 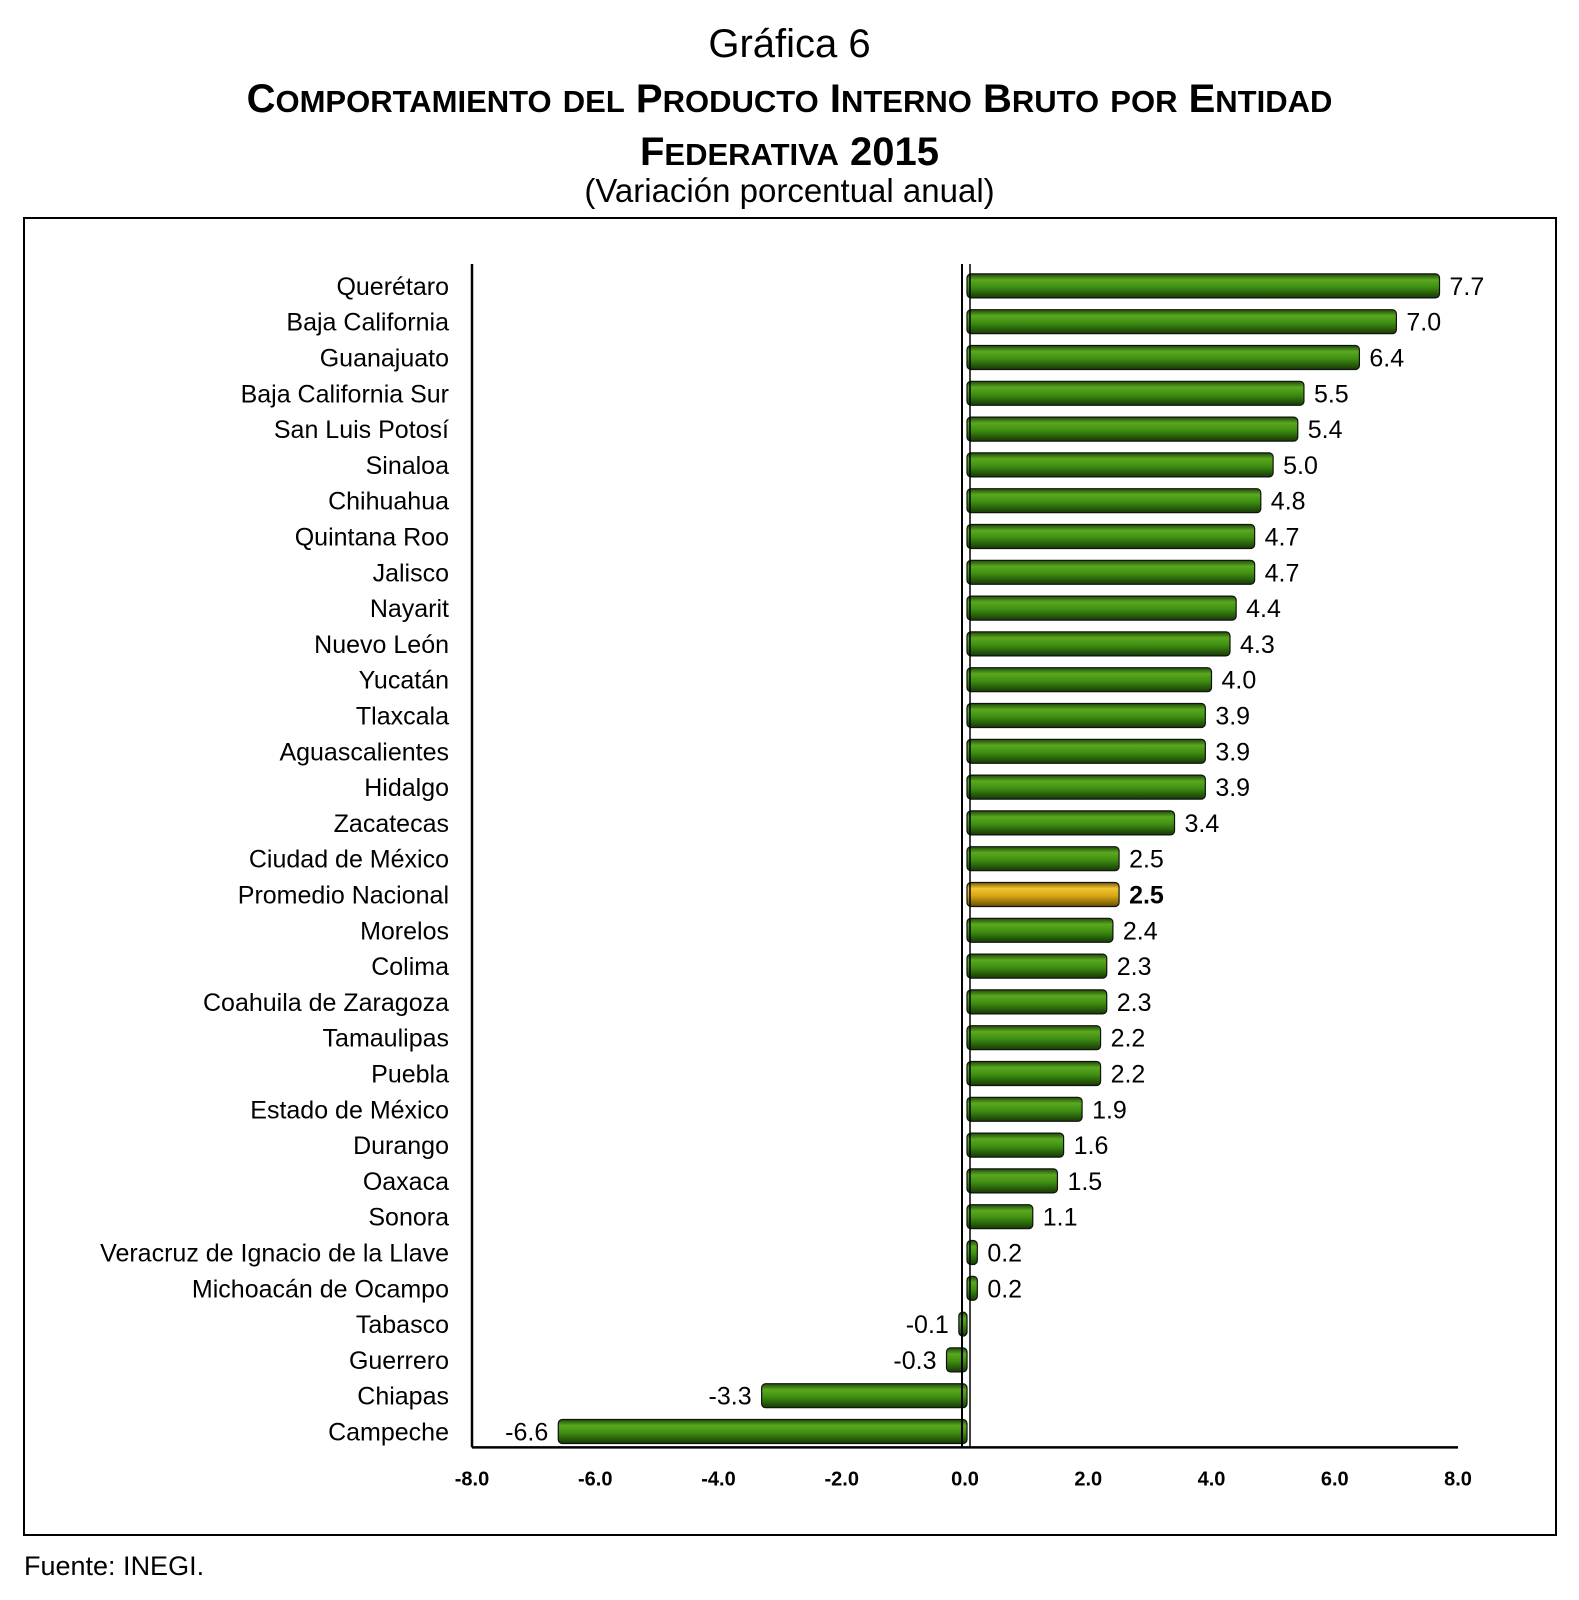 I want to click on category-label: Tlaxcala, so click(x=402, y=717).